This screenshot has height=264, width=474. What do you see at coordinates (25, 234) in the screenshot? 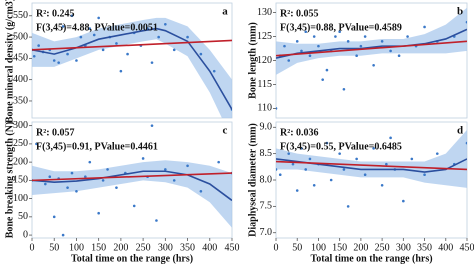
I see `y-tick-label: 0` at bounding box center [25, 234].